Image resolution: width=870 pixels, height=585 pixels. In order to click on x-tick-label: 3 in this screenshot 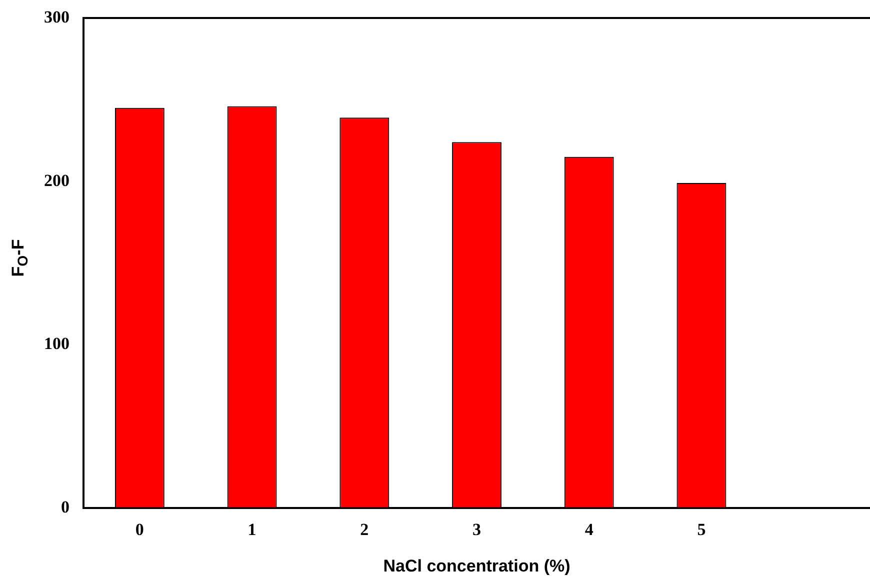, I will do `click(476, 529)`.